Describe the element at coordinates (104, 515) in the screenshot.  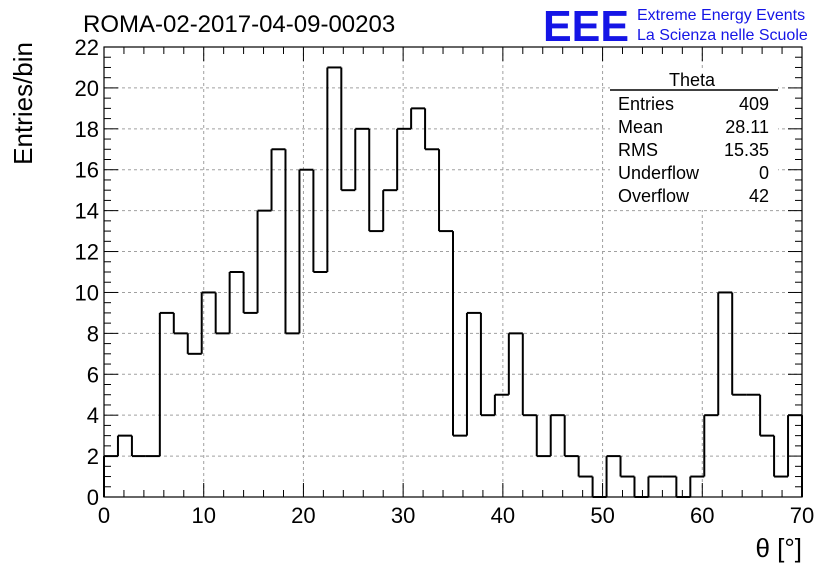
I see `x-tick-label: 0` at that location.